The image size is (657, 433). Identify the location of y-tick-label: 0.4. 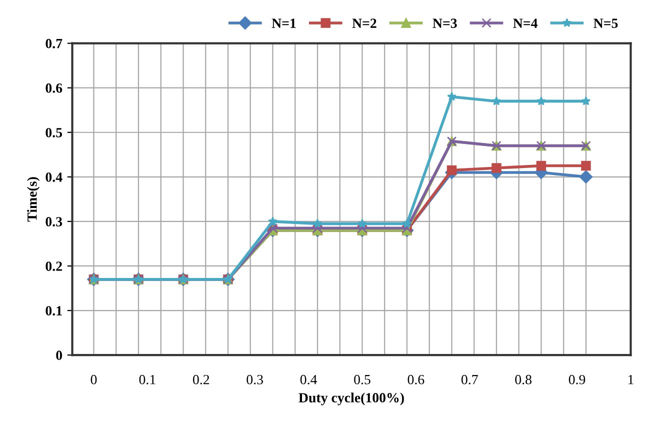
(54, 177).